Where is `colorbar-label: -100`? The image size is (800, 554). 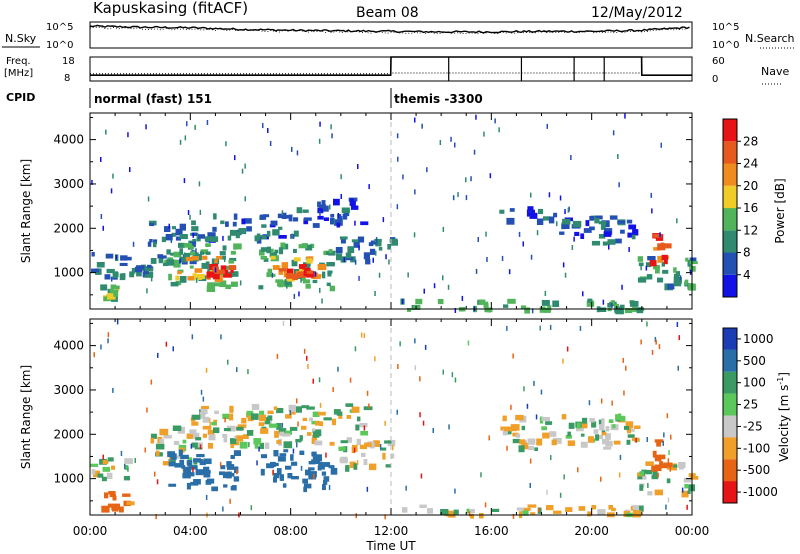
colorbar-label: -100 is located at coordinates (756, 448).